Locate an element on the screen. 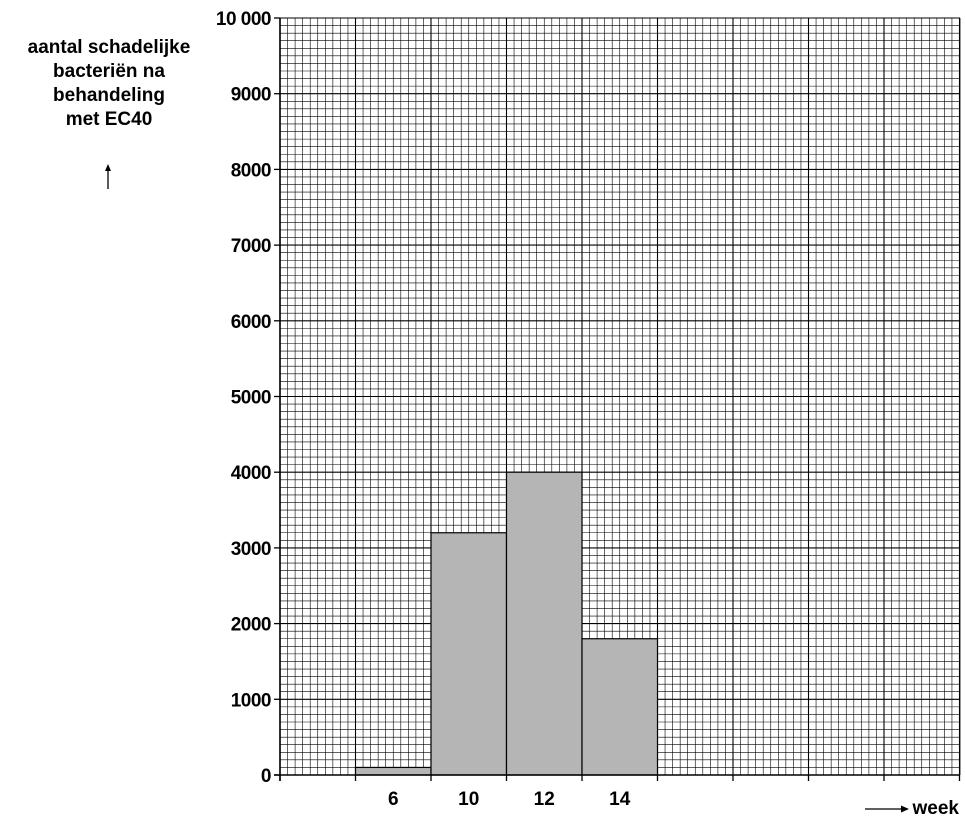  y-tick-label: 2000 is located at coordinates (251, 625).